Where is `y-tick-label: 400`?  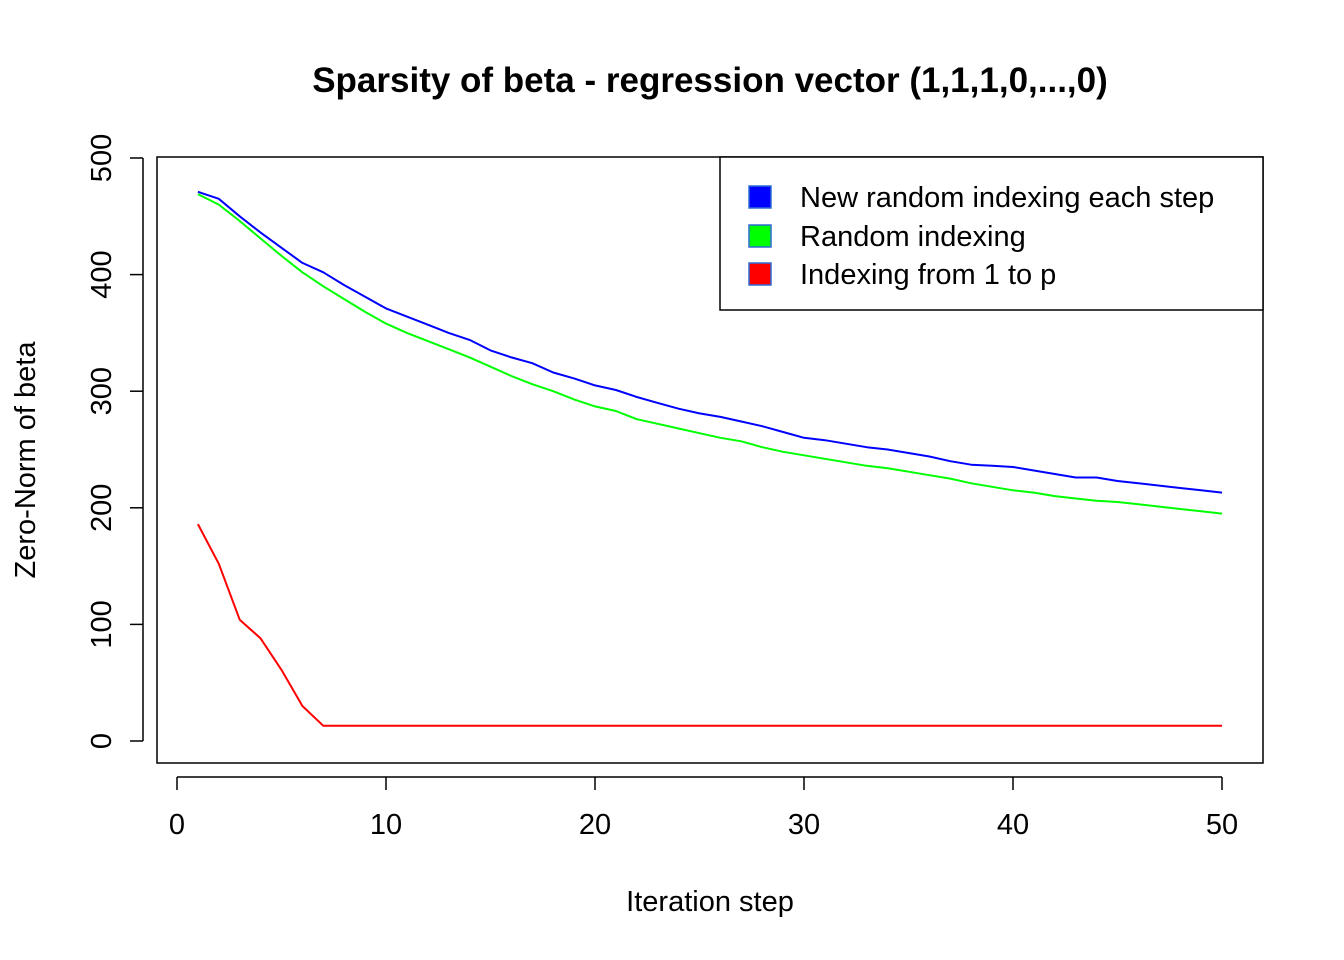 y-tick-label: 400 is located at coordinates (102, 274).